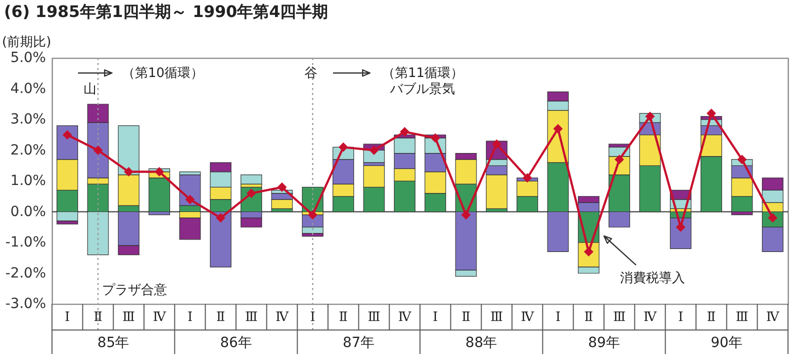 This screenshot has width=790, height=354. What do you see at coordinates (423, 73) in the screenshot?
I see `annotation: （第11循環）` at bounding box center [423, 73].